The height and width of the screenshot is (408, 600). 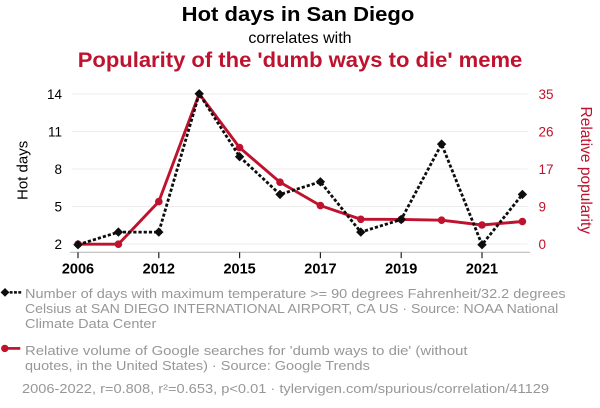 What do you see at coordinates (546, 169) in the screenshot?
I see `svg-text: 17` at bounding box center [546, 169].